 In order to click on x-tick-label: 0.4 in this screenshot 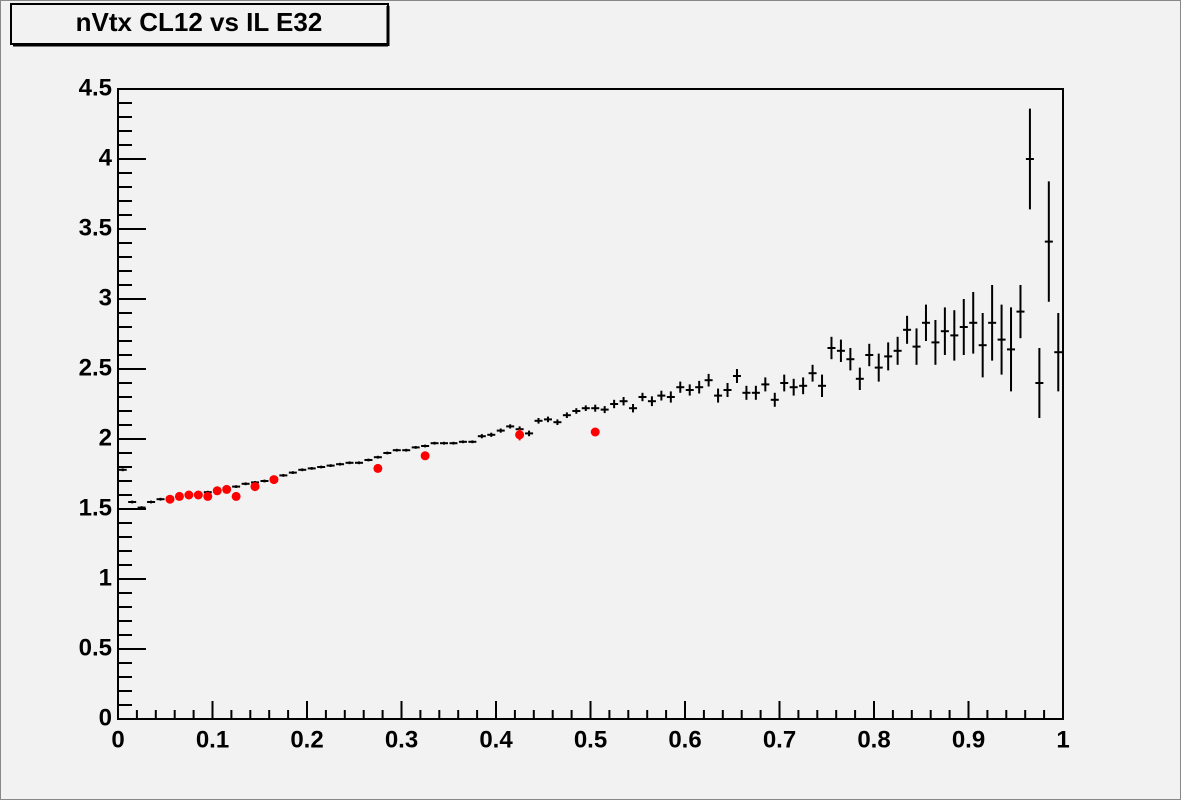, I will do `click(496, 739)`.